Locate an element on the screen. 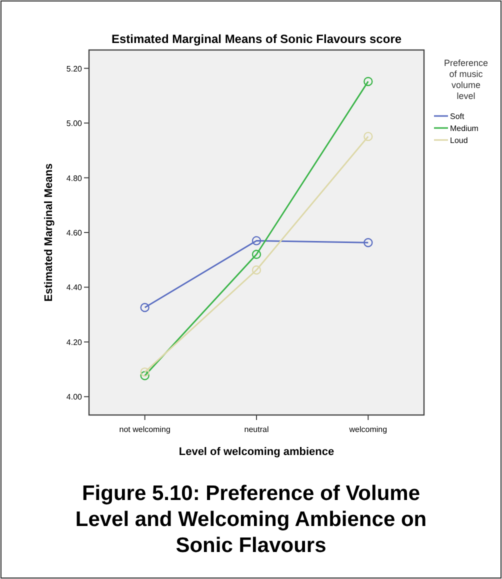 This screenshot has height=579, width=502. x-tick-label: not welcoming is located at coordinates (144, 429).